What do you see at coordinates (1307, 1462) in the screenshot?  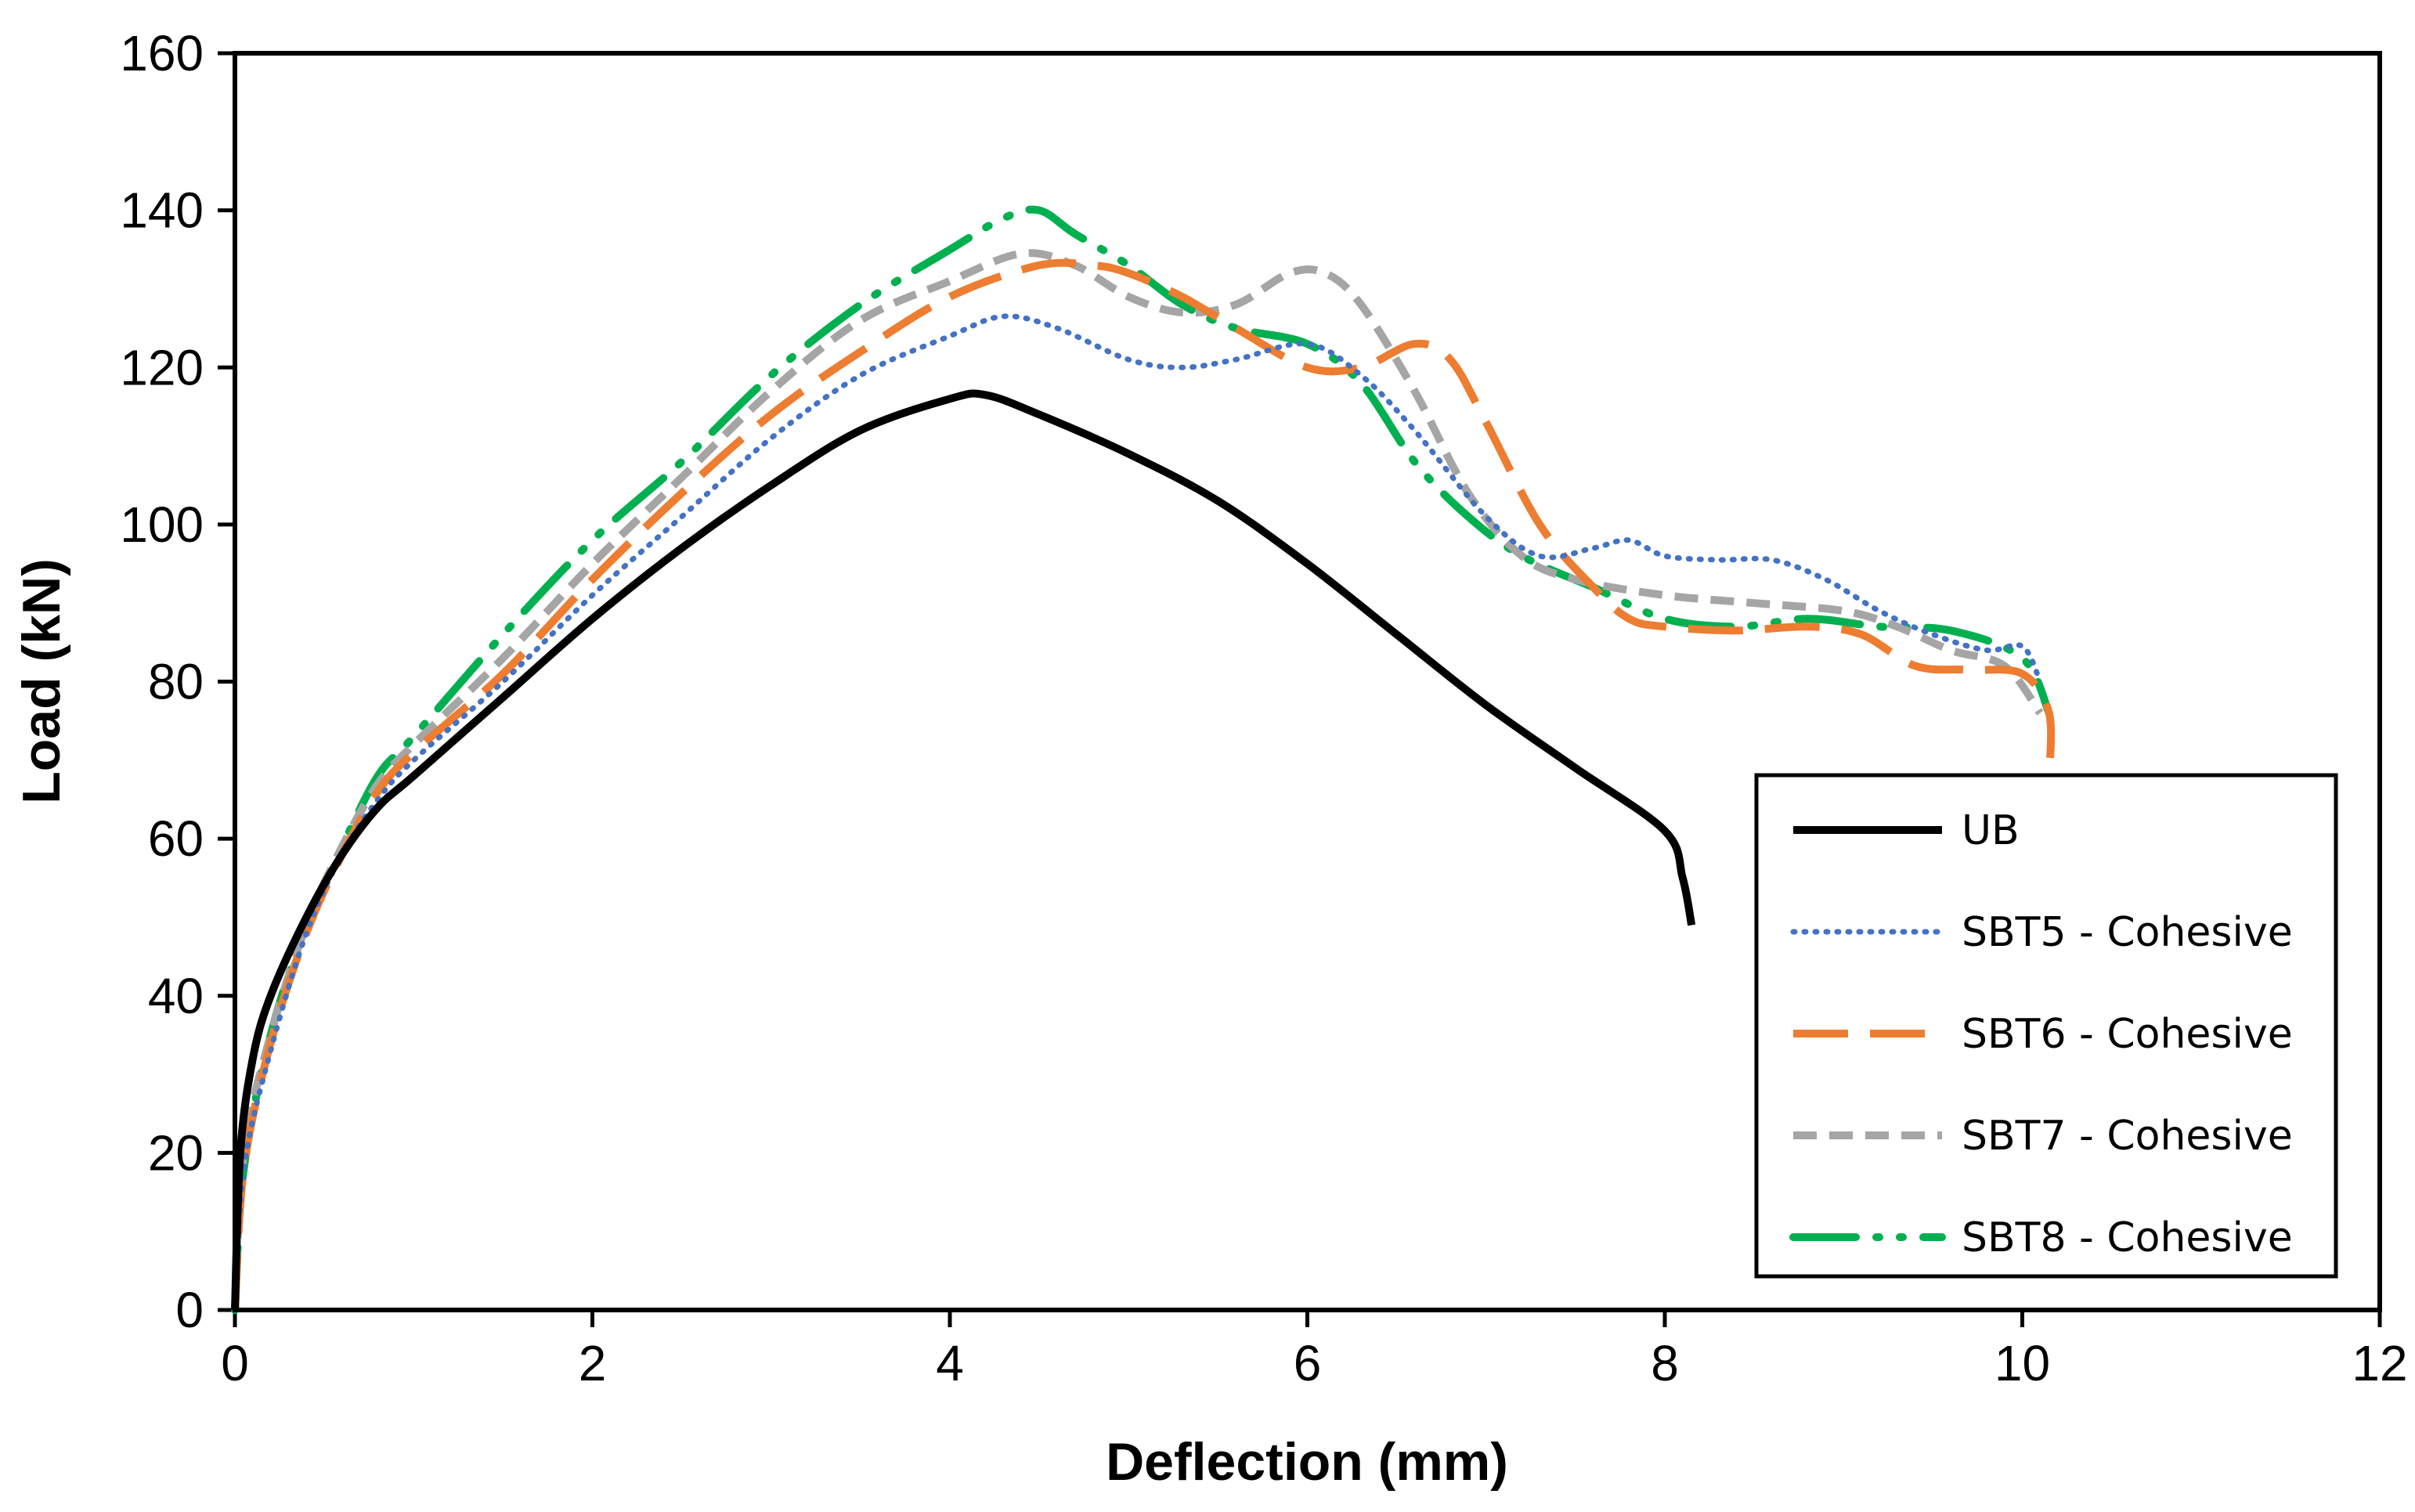 I see `x-axis-title: Deflection (mm)` at bounding box center [1307, 1462].